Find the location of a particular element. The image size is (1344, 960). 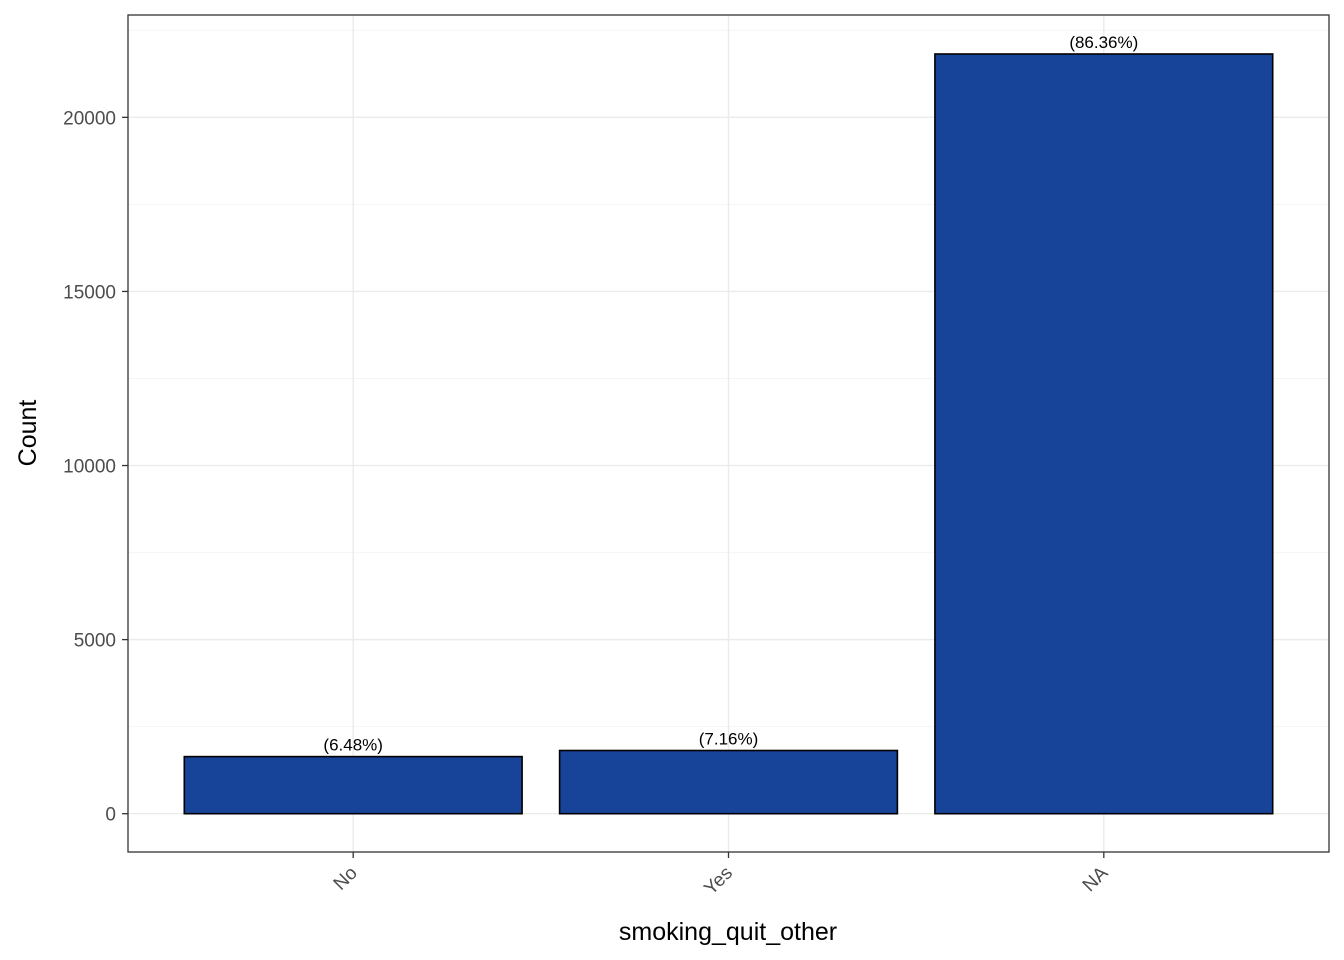

y-tick-label: 15000 is located at coordinates (89, 292).